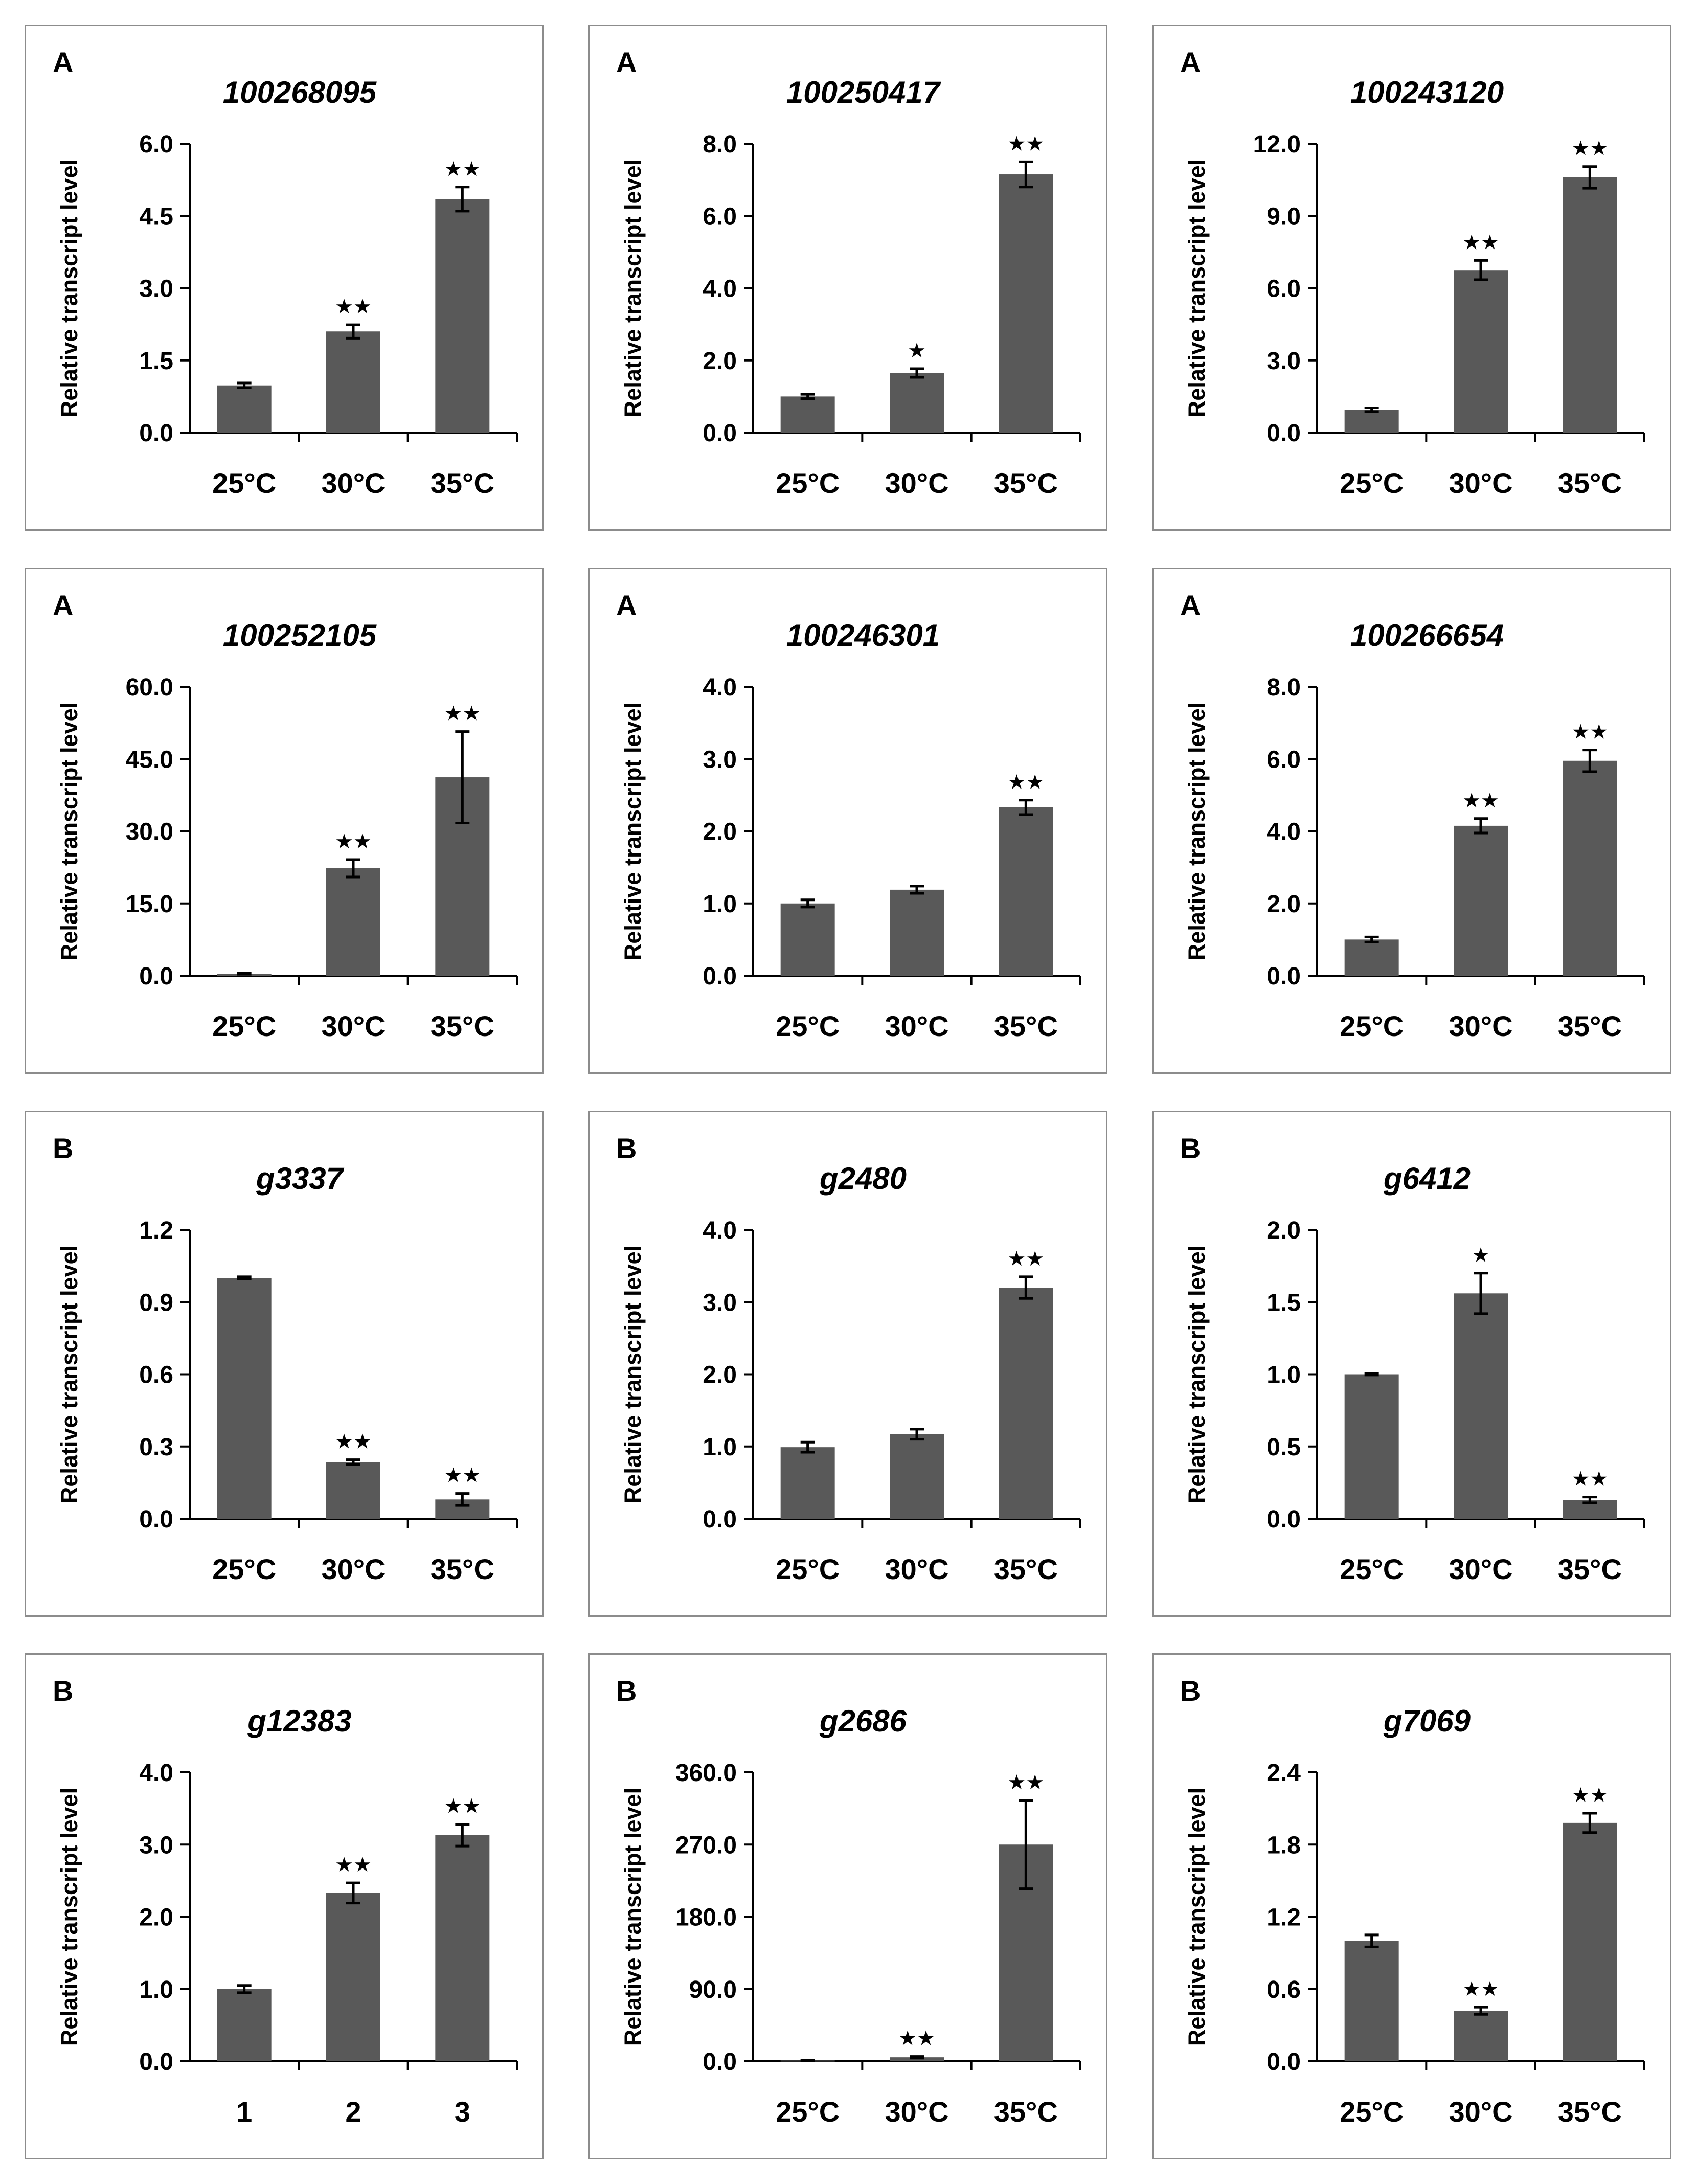  I want to click on x-category-label: 2, so click(353, 2112).